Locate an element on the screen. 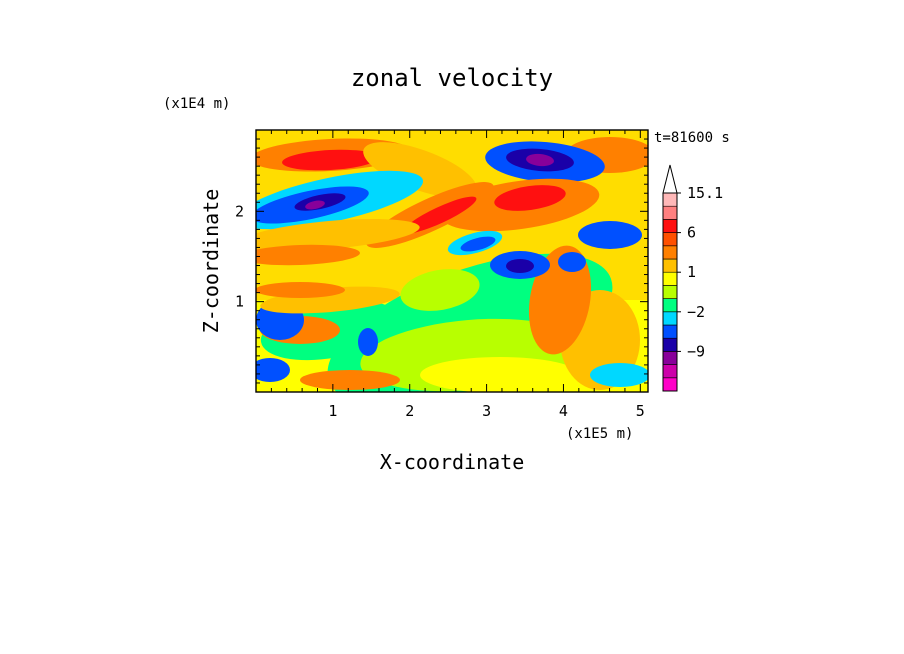 This screenshot has height=654, width=904. x-tick-label: 5 is located at coordinates (640, 411).